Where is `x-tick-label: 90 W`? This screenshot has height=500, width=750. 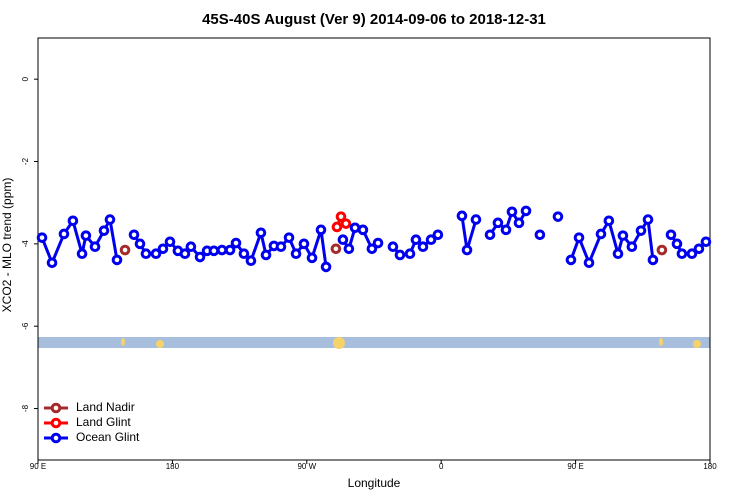
x-tick-label: 90 W is located at coordinates (306, 466).